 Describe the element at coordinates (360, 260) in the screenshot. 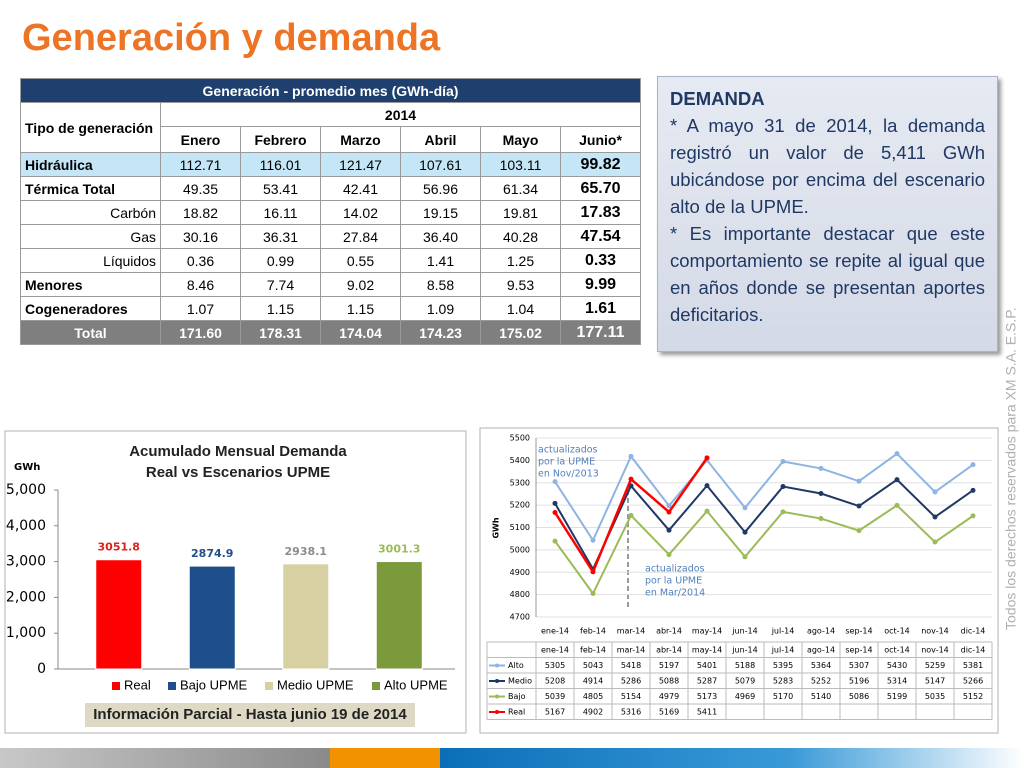

I see `cell: 0.55` at that location.